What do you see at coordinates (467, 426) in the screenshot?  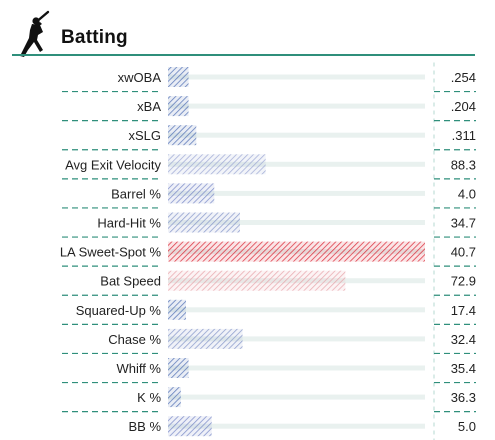 I see `metric-value: 5.0` at bounding box center [467, 426].